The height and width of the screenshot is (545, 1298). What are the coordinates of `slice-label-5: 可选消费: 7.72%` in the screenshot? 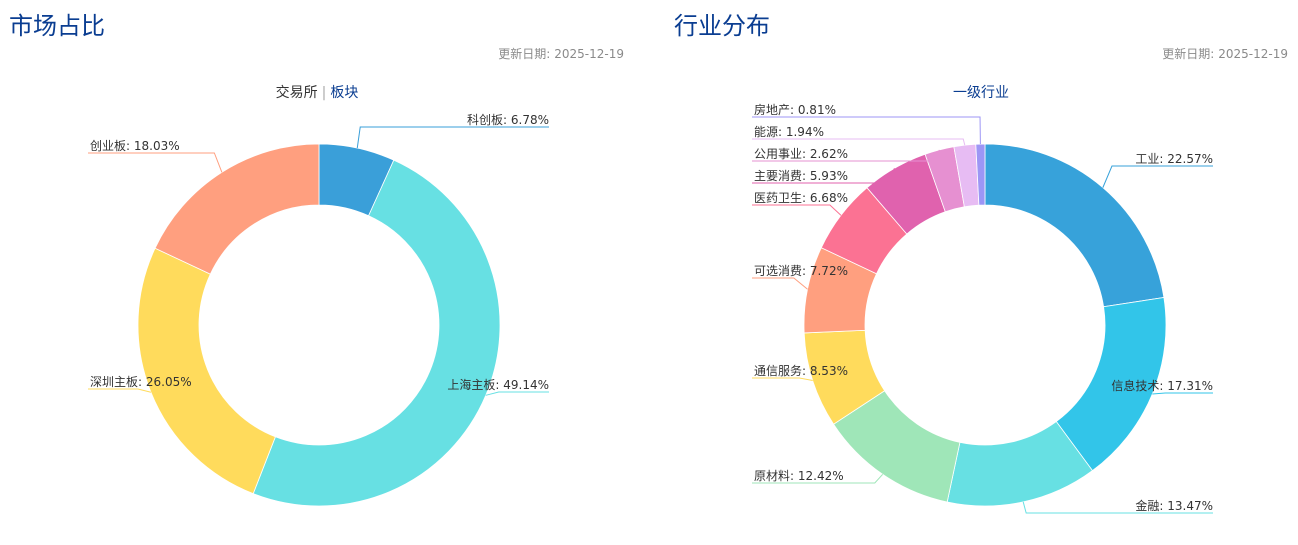 It's located at (801, 271).